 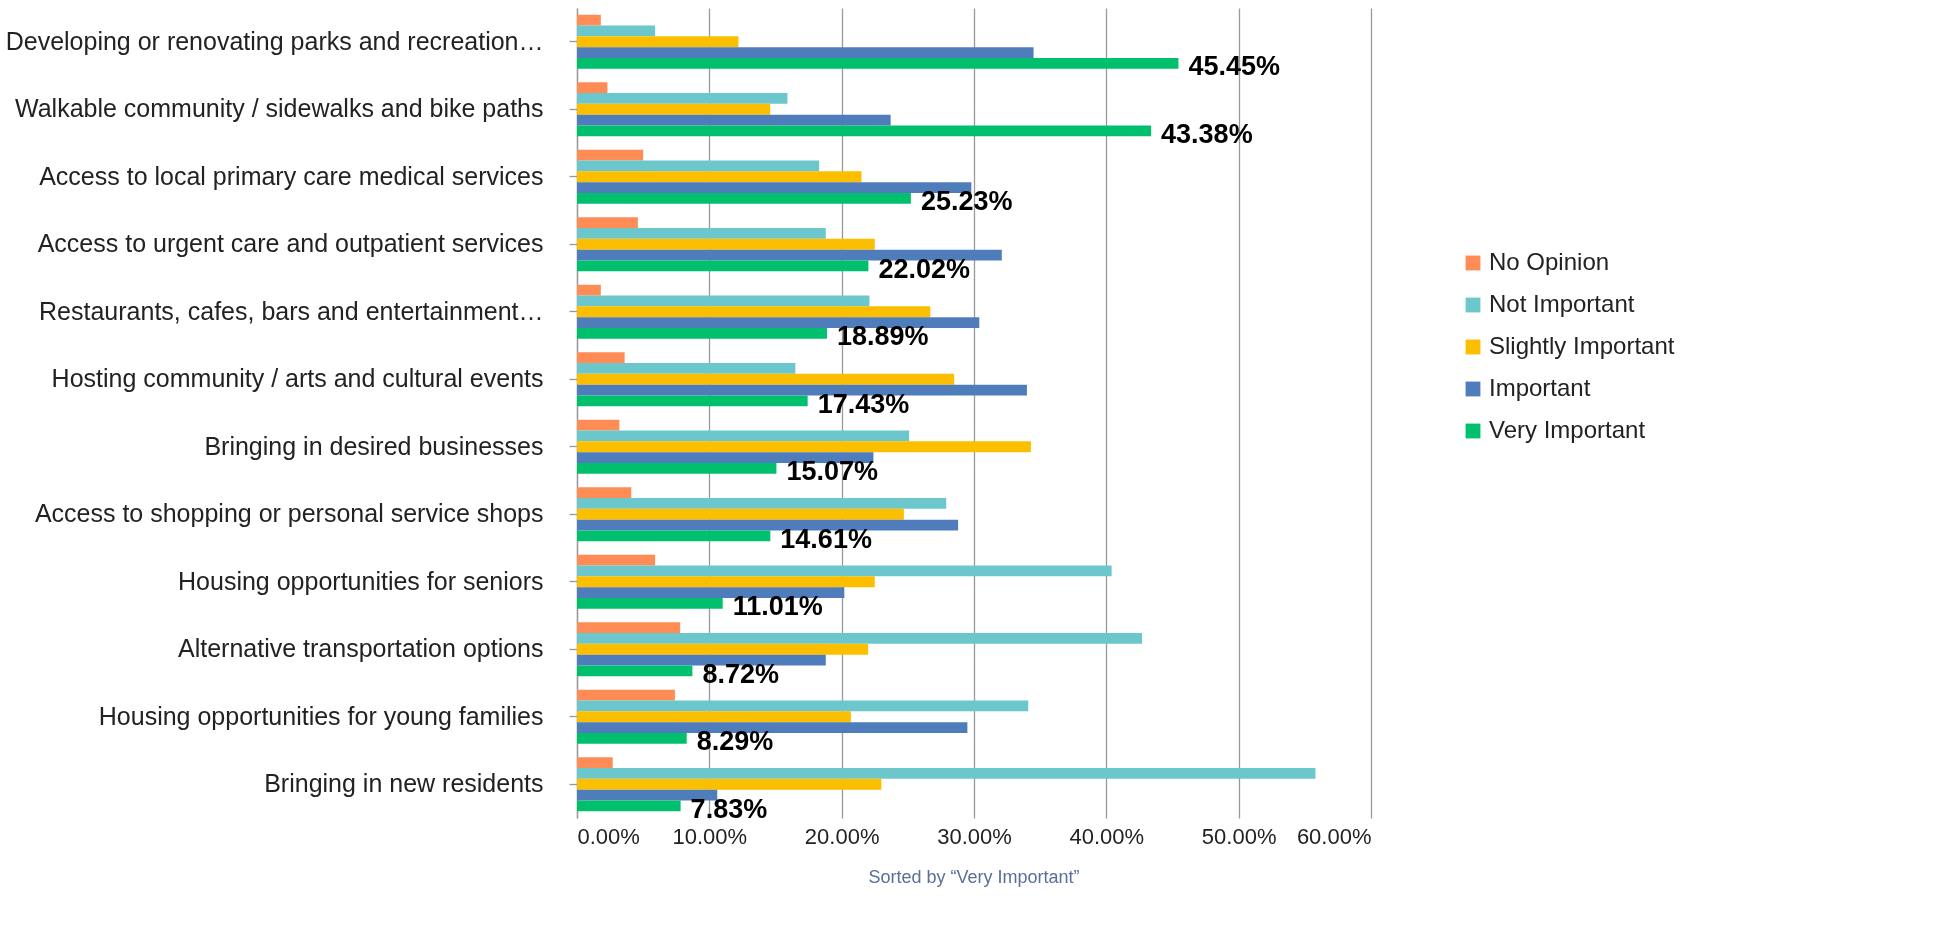 I want to click on legend-label: Slightly Important, so click(x=1582, y=345).